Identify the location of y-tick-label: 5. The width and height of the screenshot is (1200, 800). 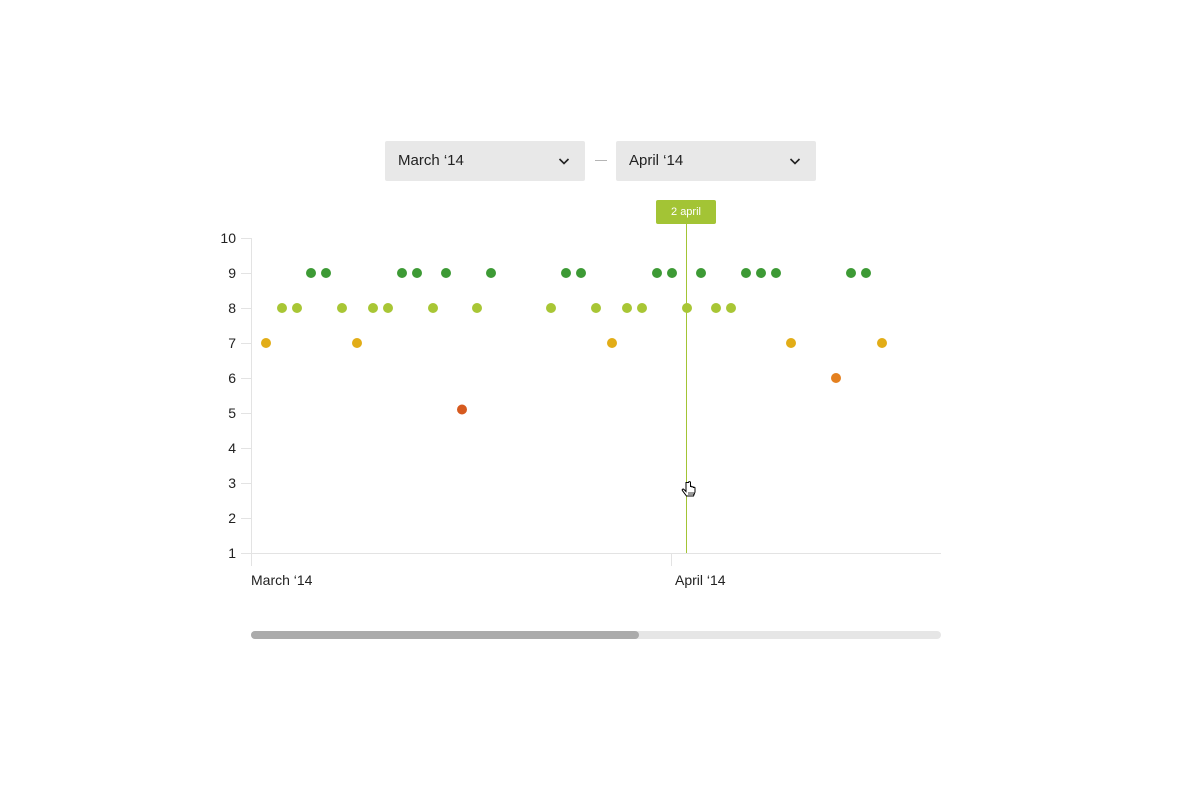
(232, 413).